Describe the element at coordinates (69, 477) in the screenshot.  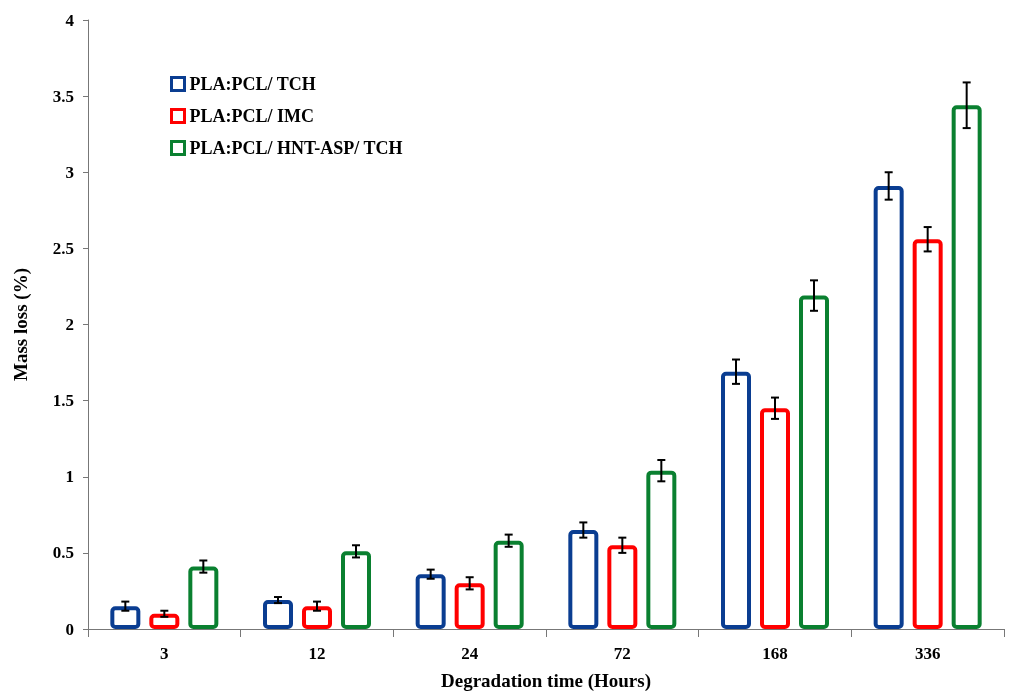
I see `y-tick-label: 1` at that location.